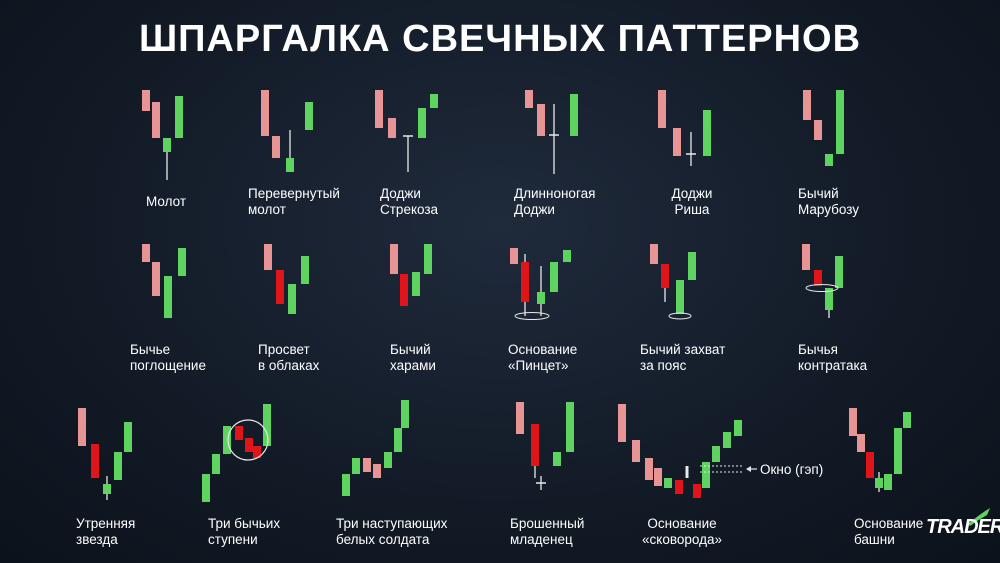 Image resolution: width=1000 pixels, height=563 pixels. Describe the element at coordinates (239, 433) in the screenshot. I see `three-bullish-steps-candle-4-body` at that location.